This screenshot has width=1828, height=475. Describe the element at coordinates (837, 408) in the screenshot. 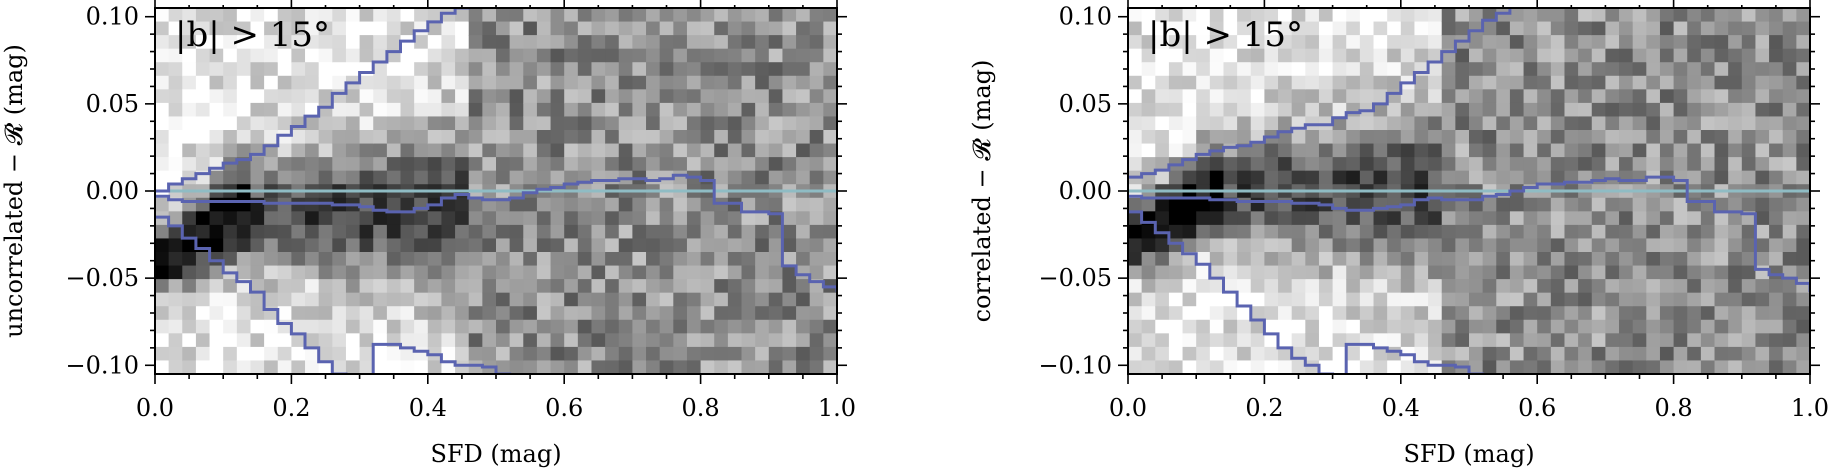

I see `x-tick-label: 1.0` at that location.